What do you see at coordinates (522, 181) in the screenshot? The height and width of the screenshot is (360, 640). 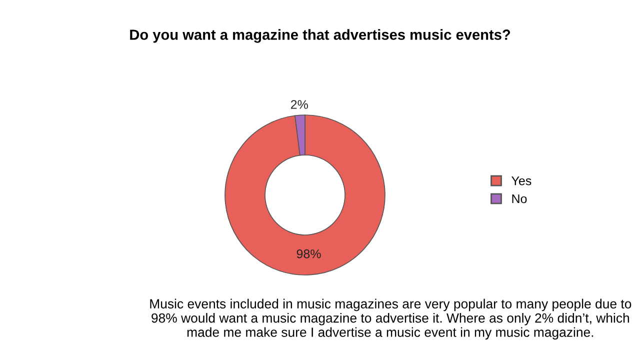 I see `legend-label: Yes` at bounding box center [522, 181].